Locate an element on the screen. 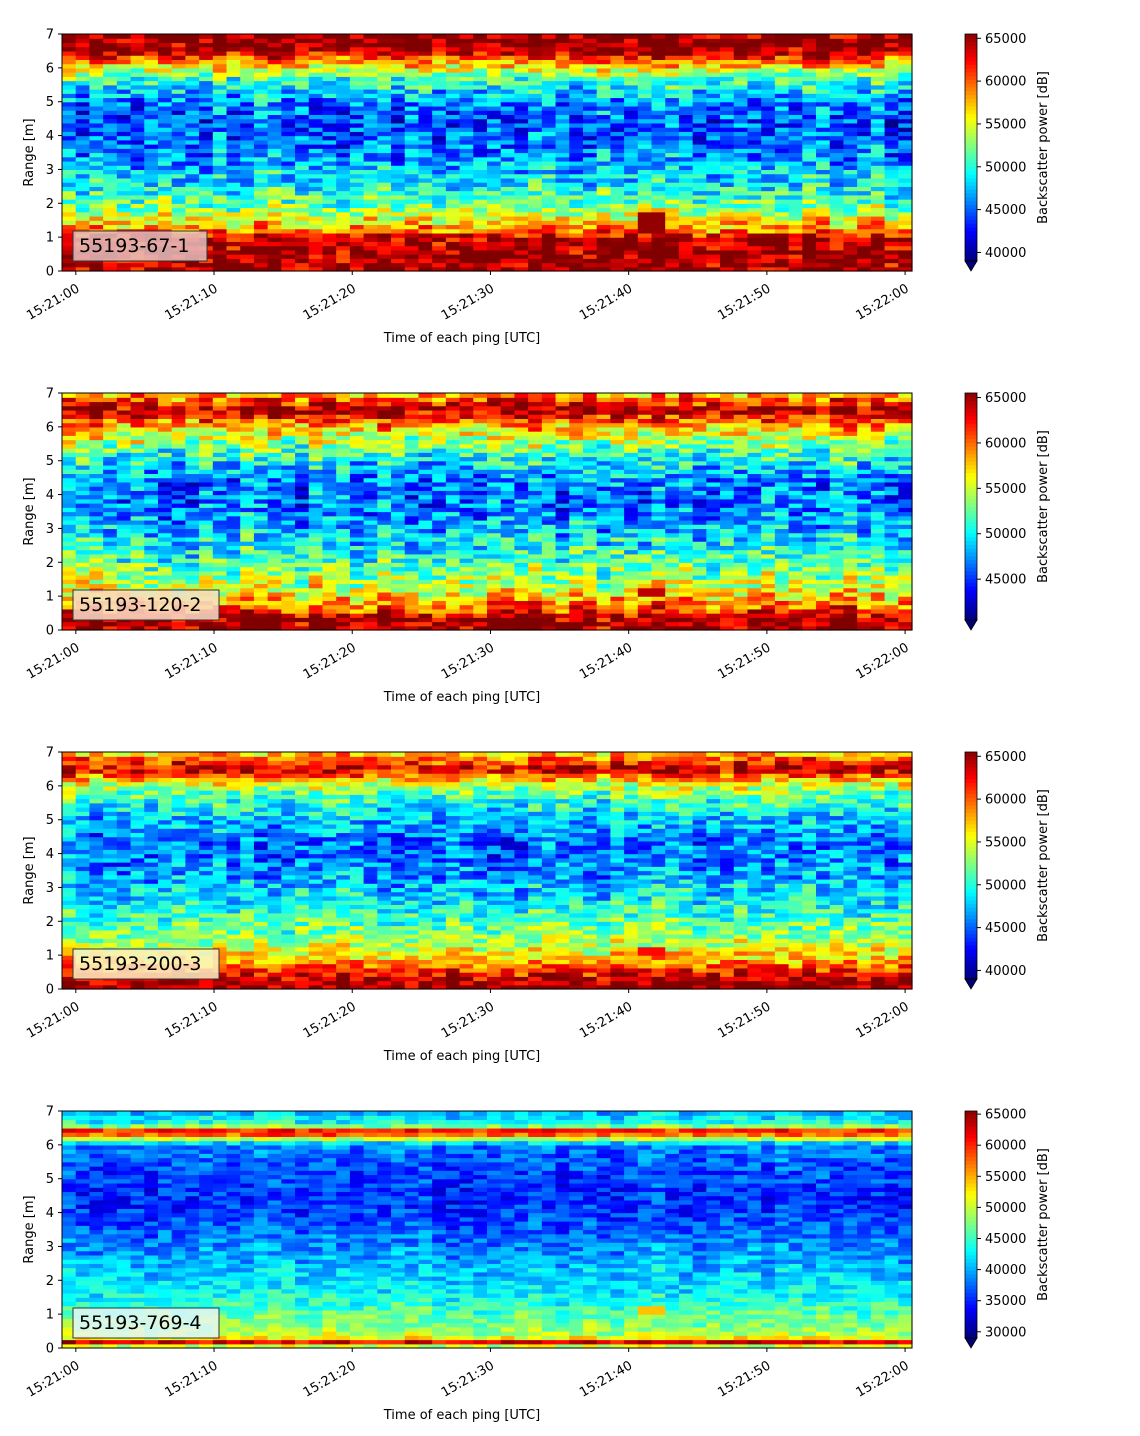 The width and height of the screenshot is (1140, 1436). y-tick-label: 7 is located at coordinates (50, 35).